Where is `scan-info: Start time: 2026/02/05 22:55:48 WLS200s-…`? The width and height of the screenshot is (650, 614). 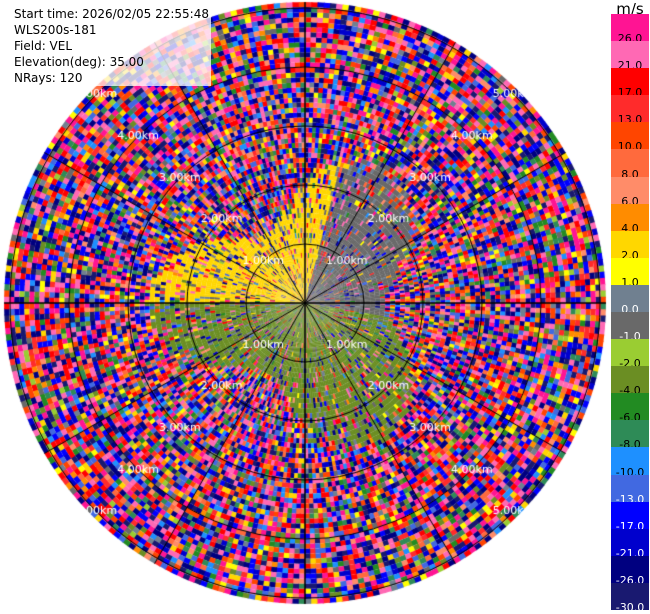
scan-info: Start time: 2026/02/05 22:55:48 WLS200s-… is located at coordinates (111, 46).